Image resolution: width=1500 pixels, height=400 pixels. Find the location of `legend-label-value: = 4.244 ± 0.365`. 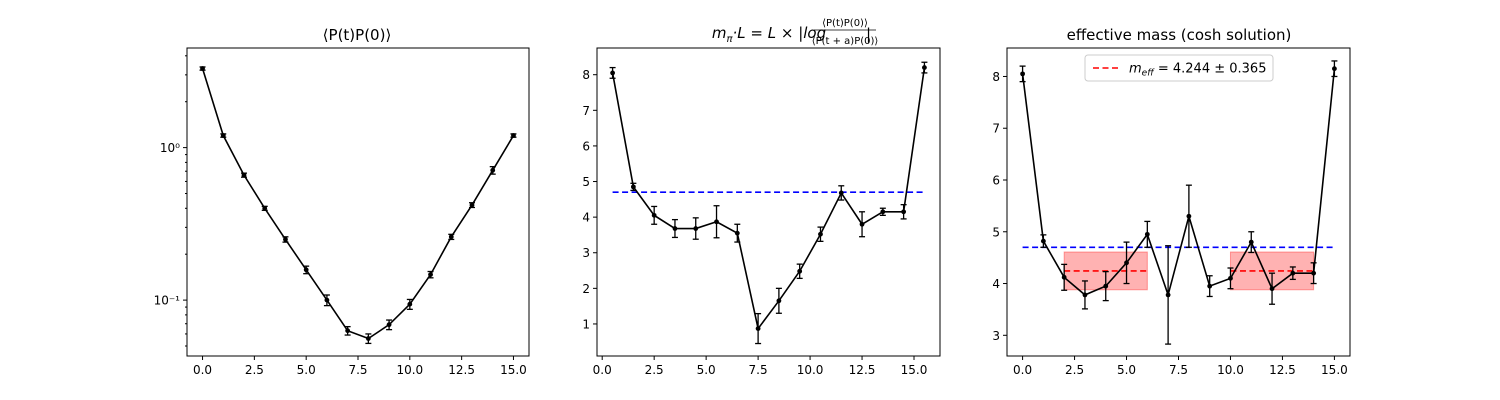

legend-label-value: = 4.244 ± 0.365 is located at coordinates (1210, 69).